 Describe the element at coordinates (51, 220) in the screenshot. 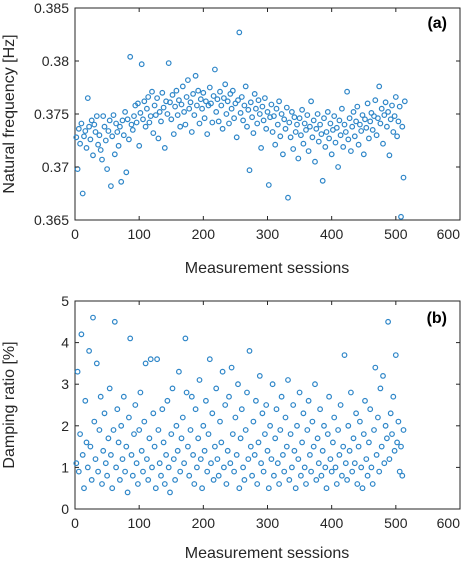

I see `y-tick-label: 0.365` at that location.